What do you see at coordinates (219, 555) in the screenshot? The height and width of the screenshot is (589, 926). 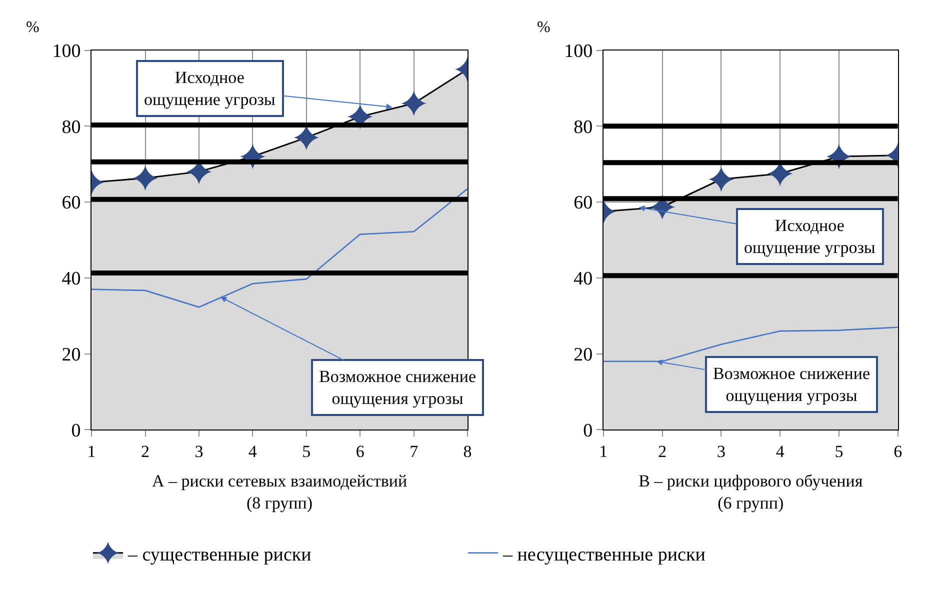 I see `legend-label: – существенные риски` at bounding box center [219, 555].